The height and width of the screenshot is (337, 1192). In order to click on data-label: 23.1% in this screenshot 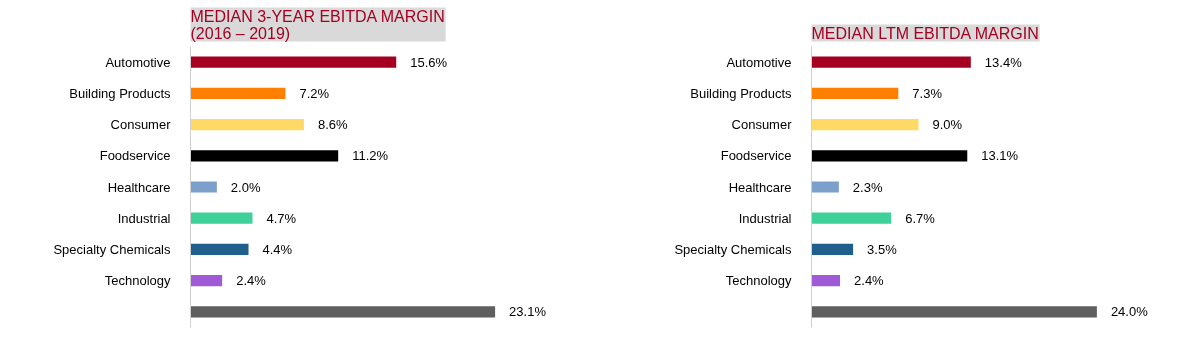, I will do `click(528, 312)`.